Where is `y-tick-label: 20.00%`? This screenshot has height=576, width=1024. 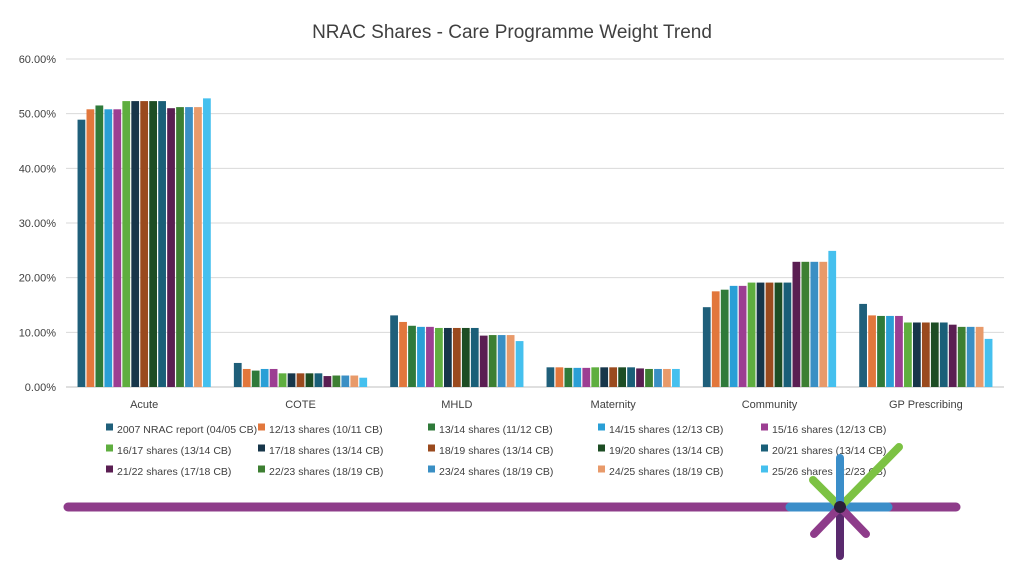
y-tick-label: 20.00% is located at coordinates (38, 279).